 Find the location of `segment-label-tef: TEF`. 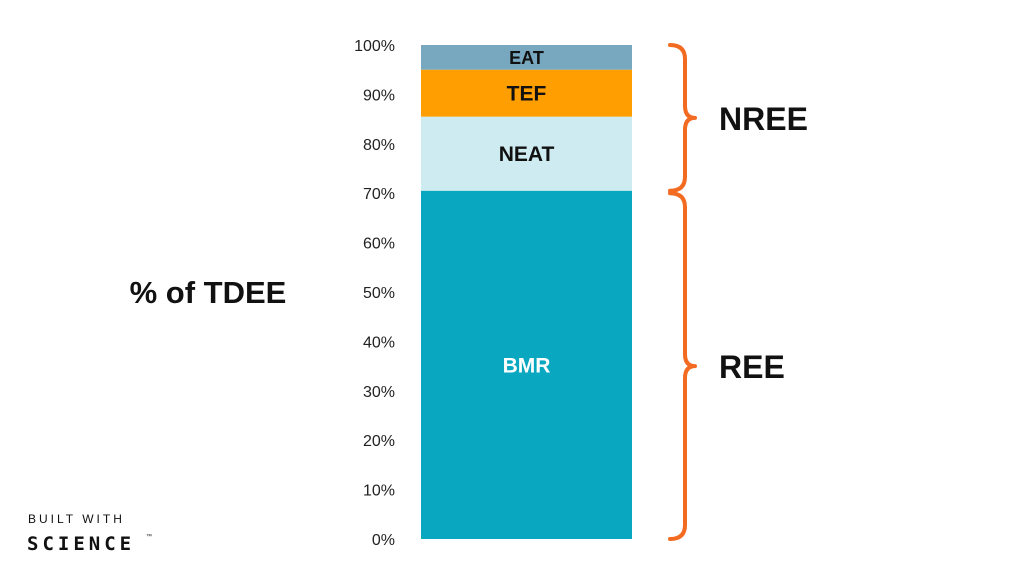

segment-label-tef: TEF is located at coordinates (527, 94).